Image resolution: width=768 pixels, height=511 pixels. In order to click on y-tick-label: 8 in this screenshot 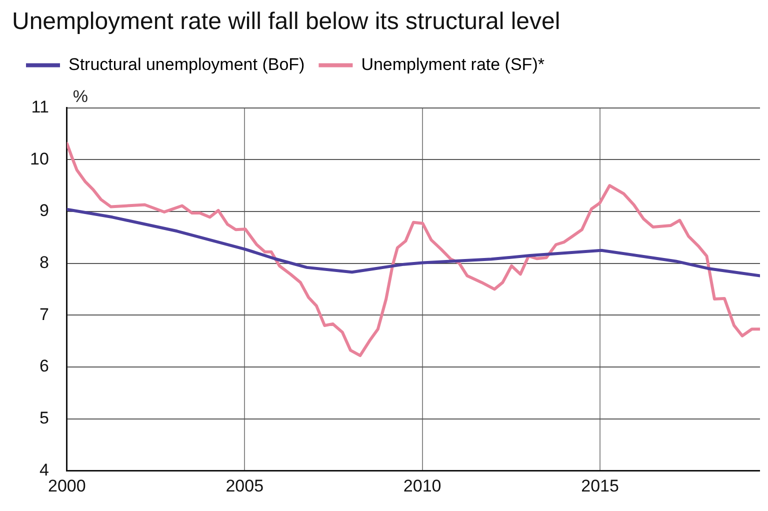, I will do `click(44, 262)`.